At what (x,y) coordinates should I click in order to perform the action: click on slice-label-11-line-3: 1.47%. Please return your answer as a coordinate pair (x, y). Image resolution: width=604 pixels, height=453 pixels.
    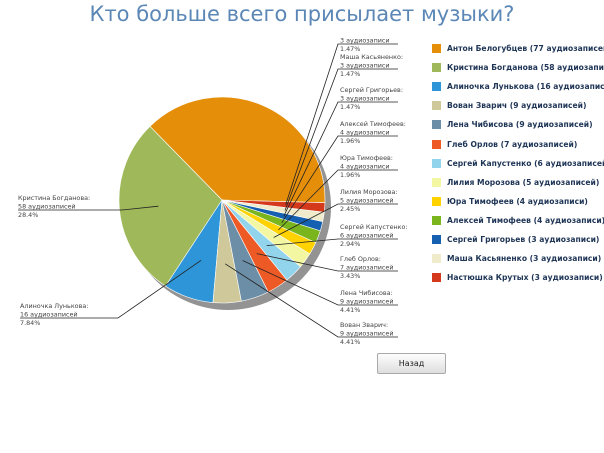
    Looking at the image, I should click on (350, 107).